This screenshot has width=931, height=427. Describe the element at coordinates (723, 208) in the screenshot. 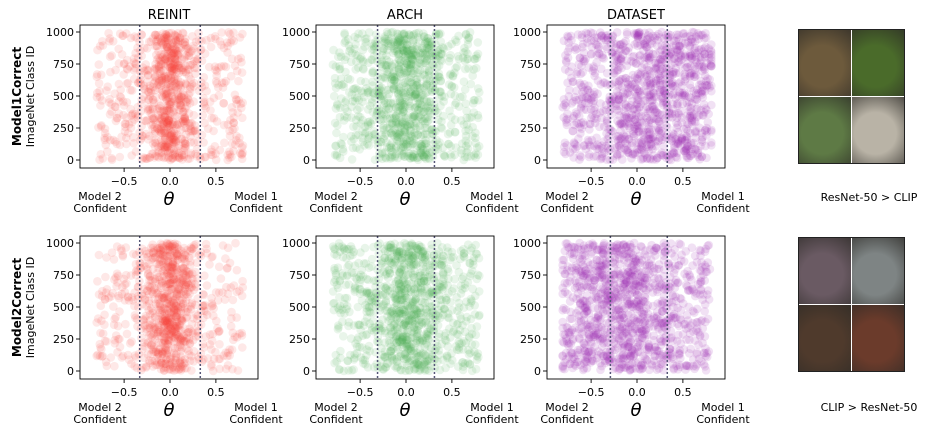

I see `x-note-right: Confident` at that location.